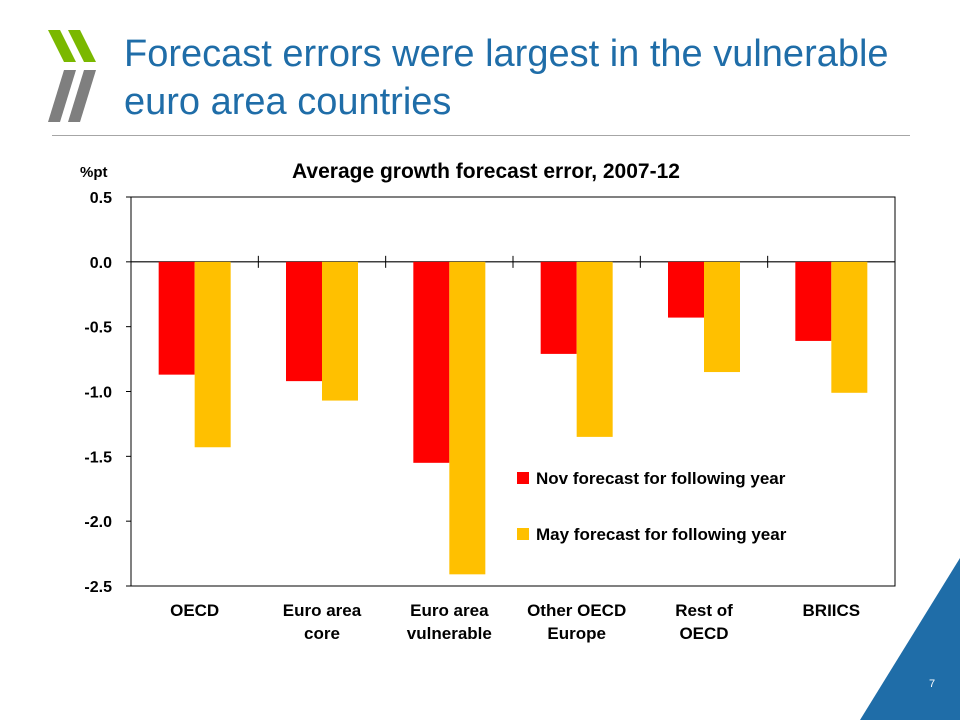  Describe the element at coordinates (832, 610) in the screenshot. I see `x-category-label: BRIICS` at that location.